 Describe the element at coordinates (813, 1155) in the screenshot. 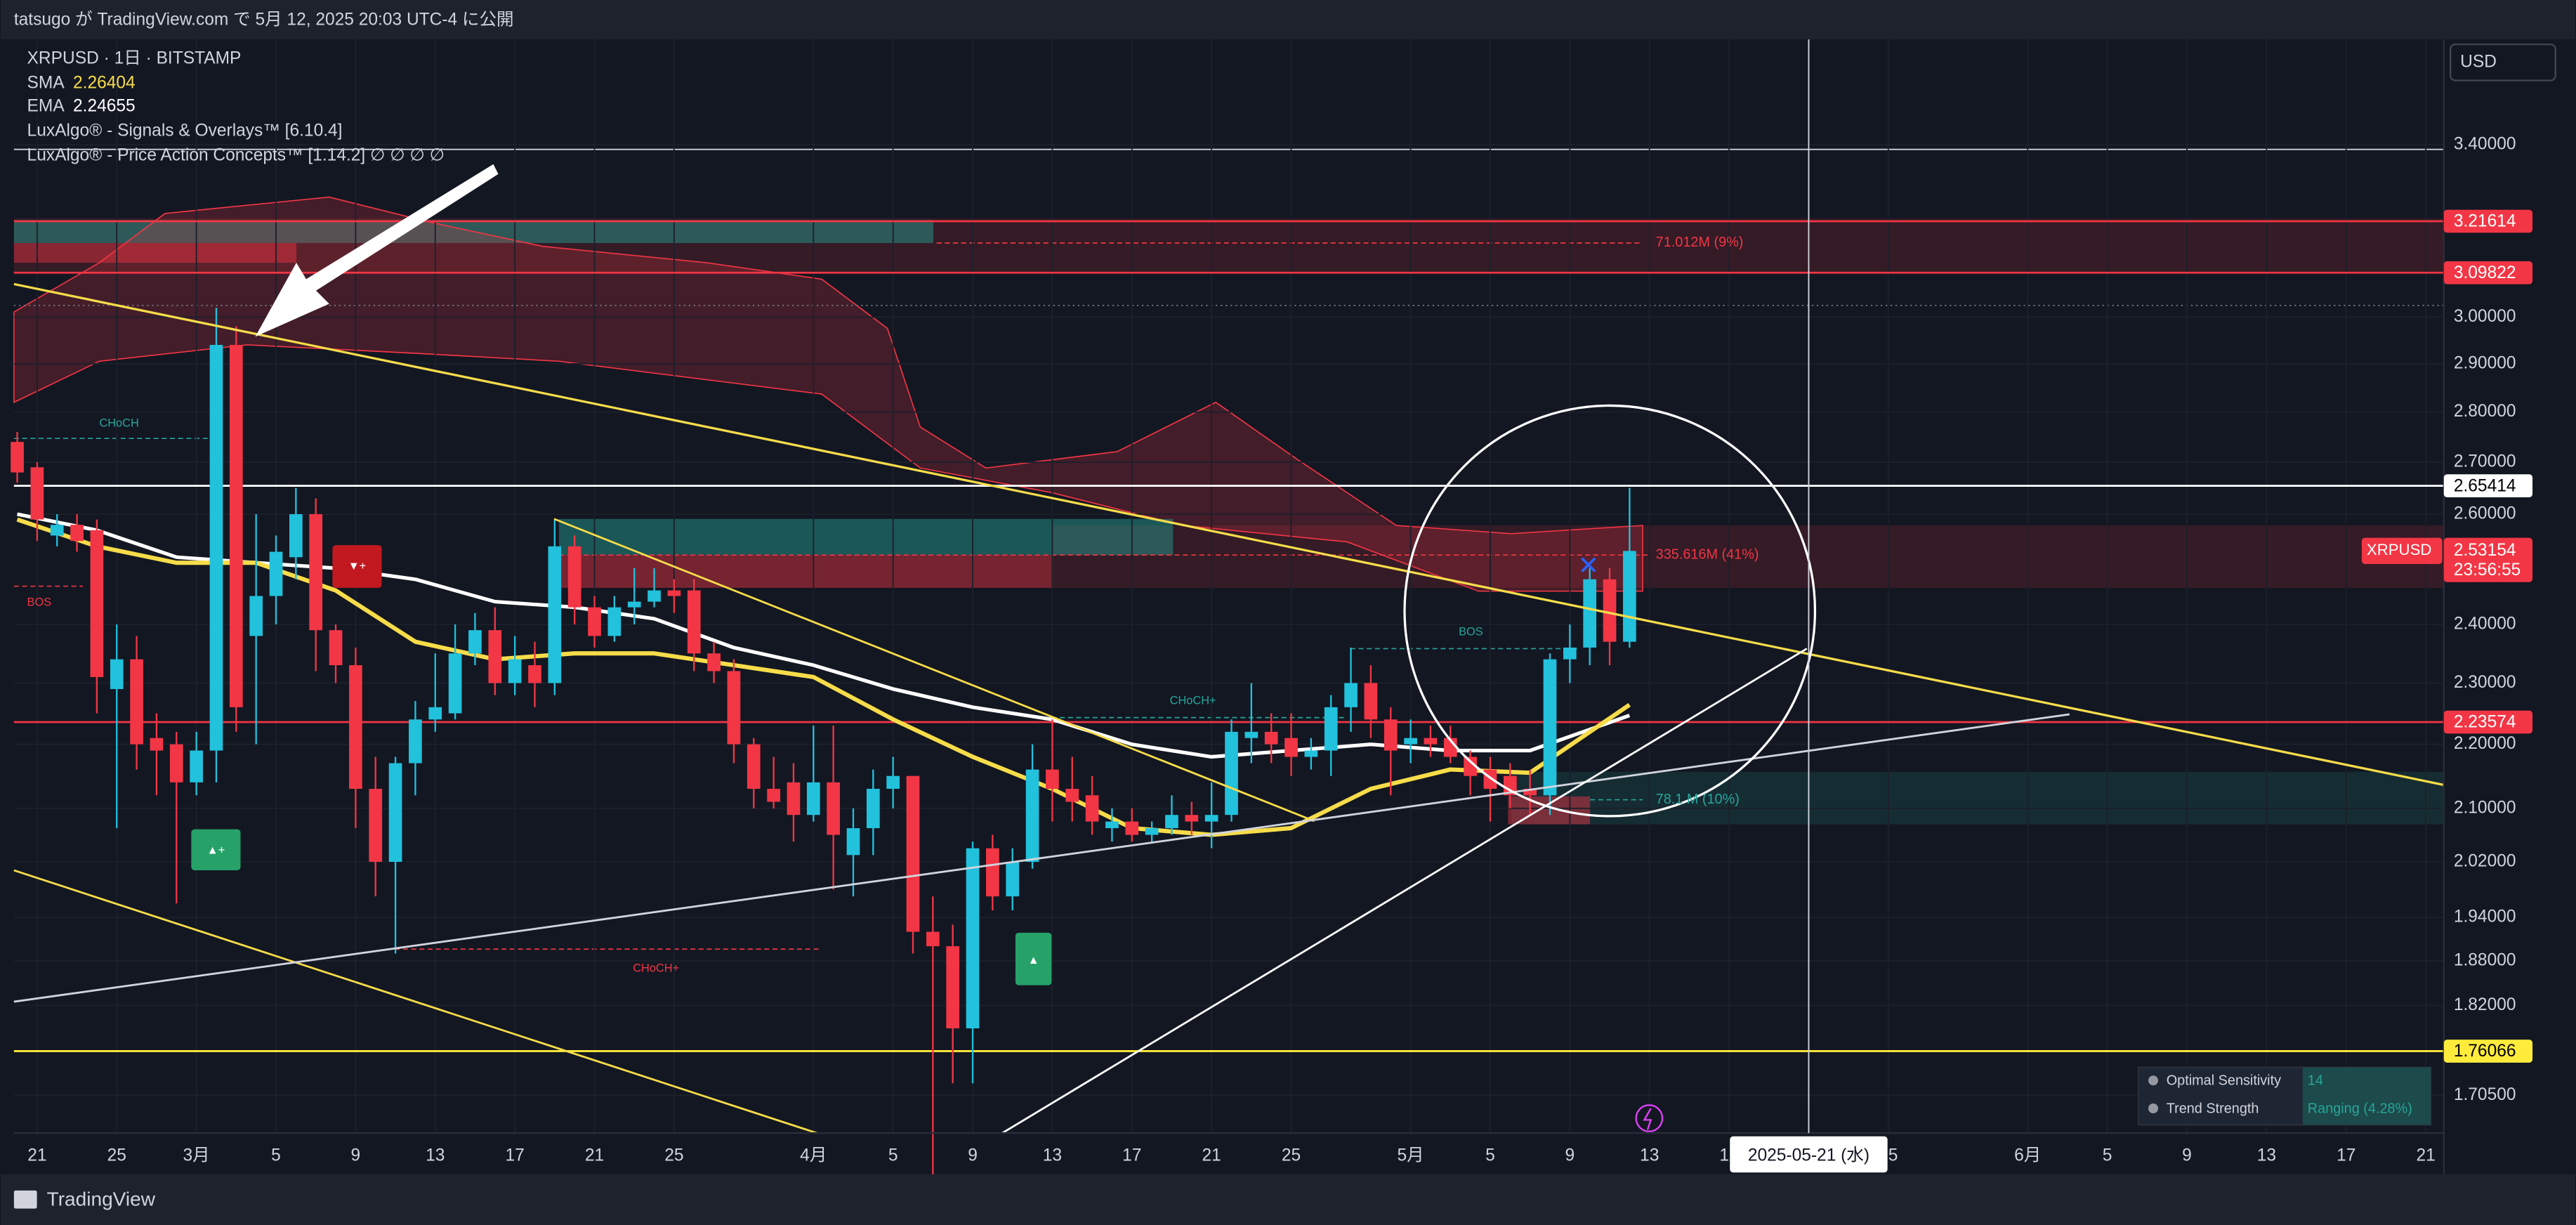

I see `x-tick-label: 4月` at that location.